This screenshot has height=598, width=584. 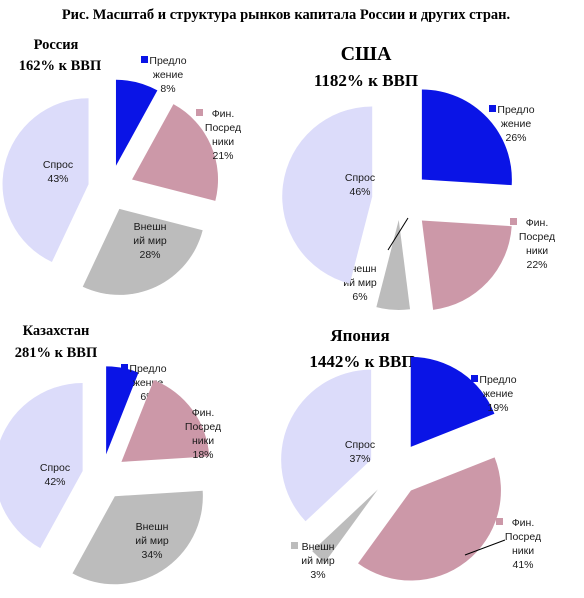 What do you see at coordinates (56, 45) in the screenshot?
I see `chart-title: Россия` at bounding box center [56, 45].